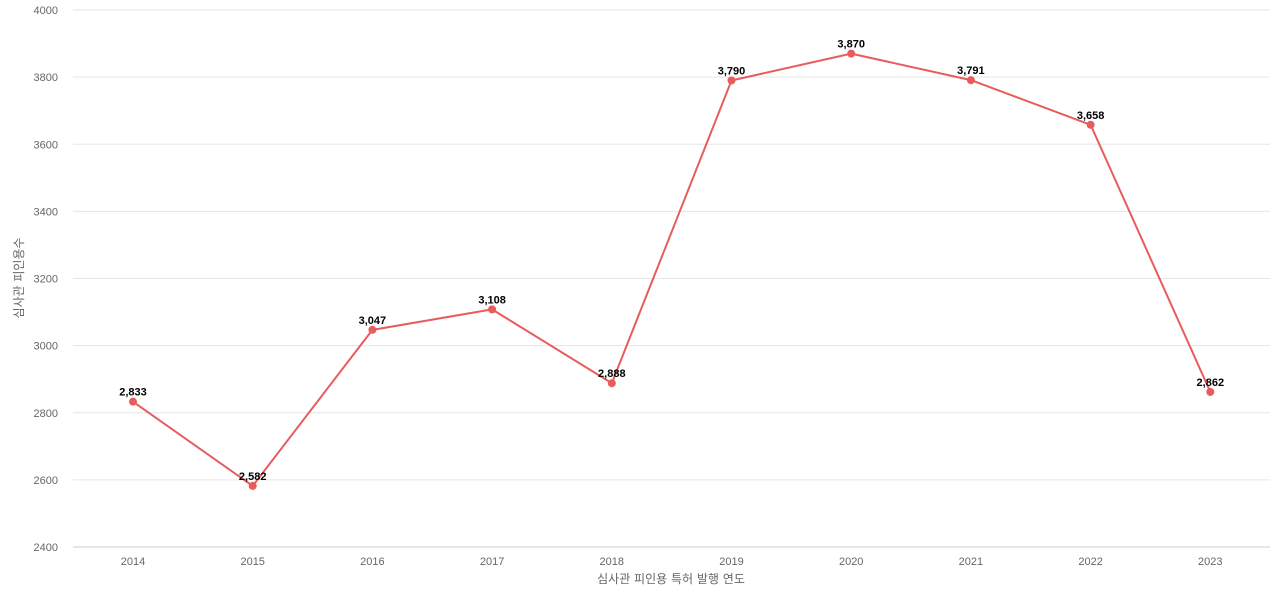 The width and height of the screenshot is (1280, 600). What do you see at coordinates (1211, 383) in the screenshot?
I see `data-label: 2,862` at bounding box center [1211, 383].